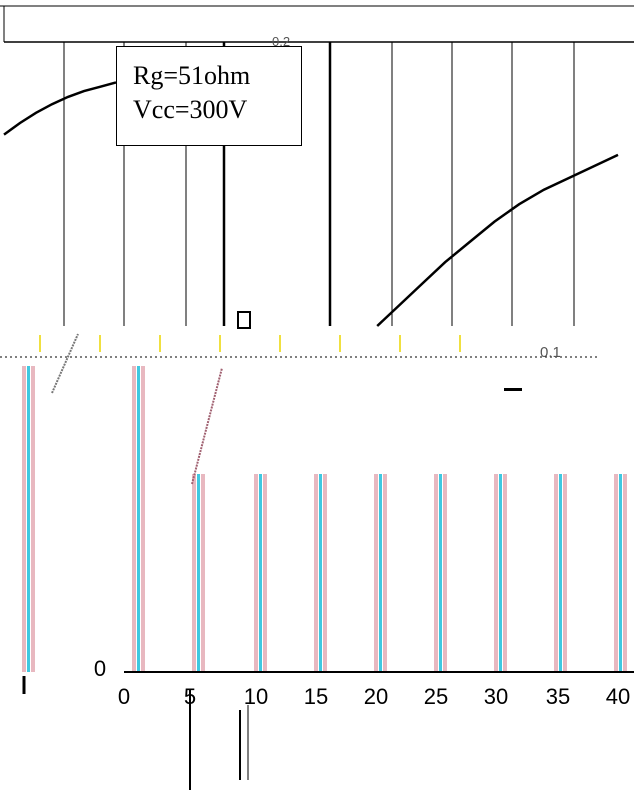 The height and width of the screenshot is (798, 634). What do you see at coordinates (618, 696) in the screenshot?
I see `x-tick-label-40: 40` at bounding box center [618, 696].